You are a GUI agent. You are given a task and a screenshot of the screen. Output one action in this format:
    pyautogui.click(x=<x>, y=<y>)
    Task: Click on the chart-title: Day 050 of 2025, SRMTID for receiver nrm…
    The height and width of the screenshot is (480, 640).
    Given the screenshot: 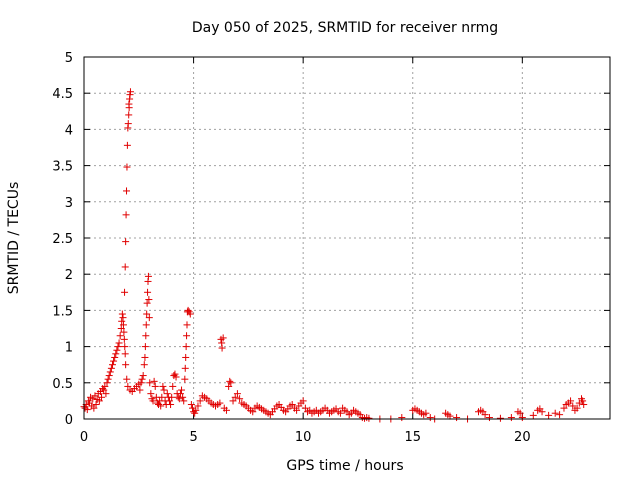 What is the action you would take?
    pyautogui.click(x=345, y=28)
    